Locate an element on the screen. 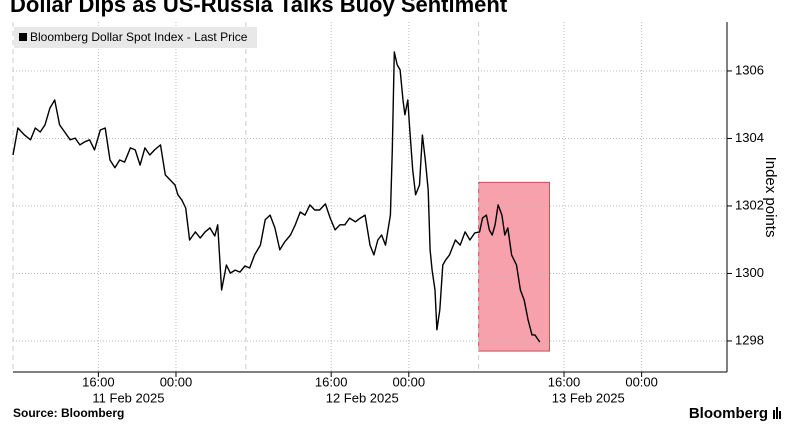 This screenshot has width=807, height=438. legend: Bloomberg Dollar Spot Index - Last Price is located at coordinates (135, 37).